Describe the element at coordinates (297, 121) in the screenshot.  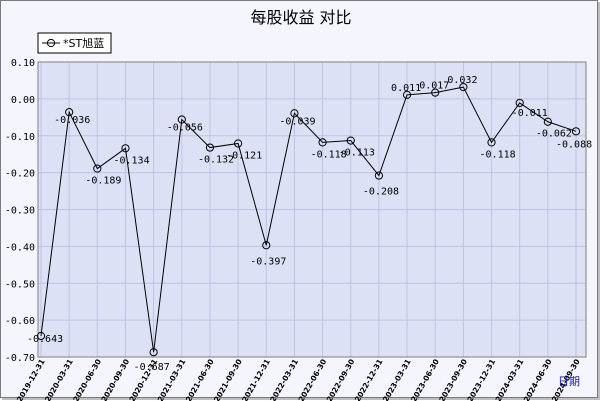
I see `data-label: -0.039` at that location.